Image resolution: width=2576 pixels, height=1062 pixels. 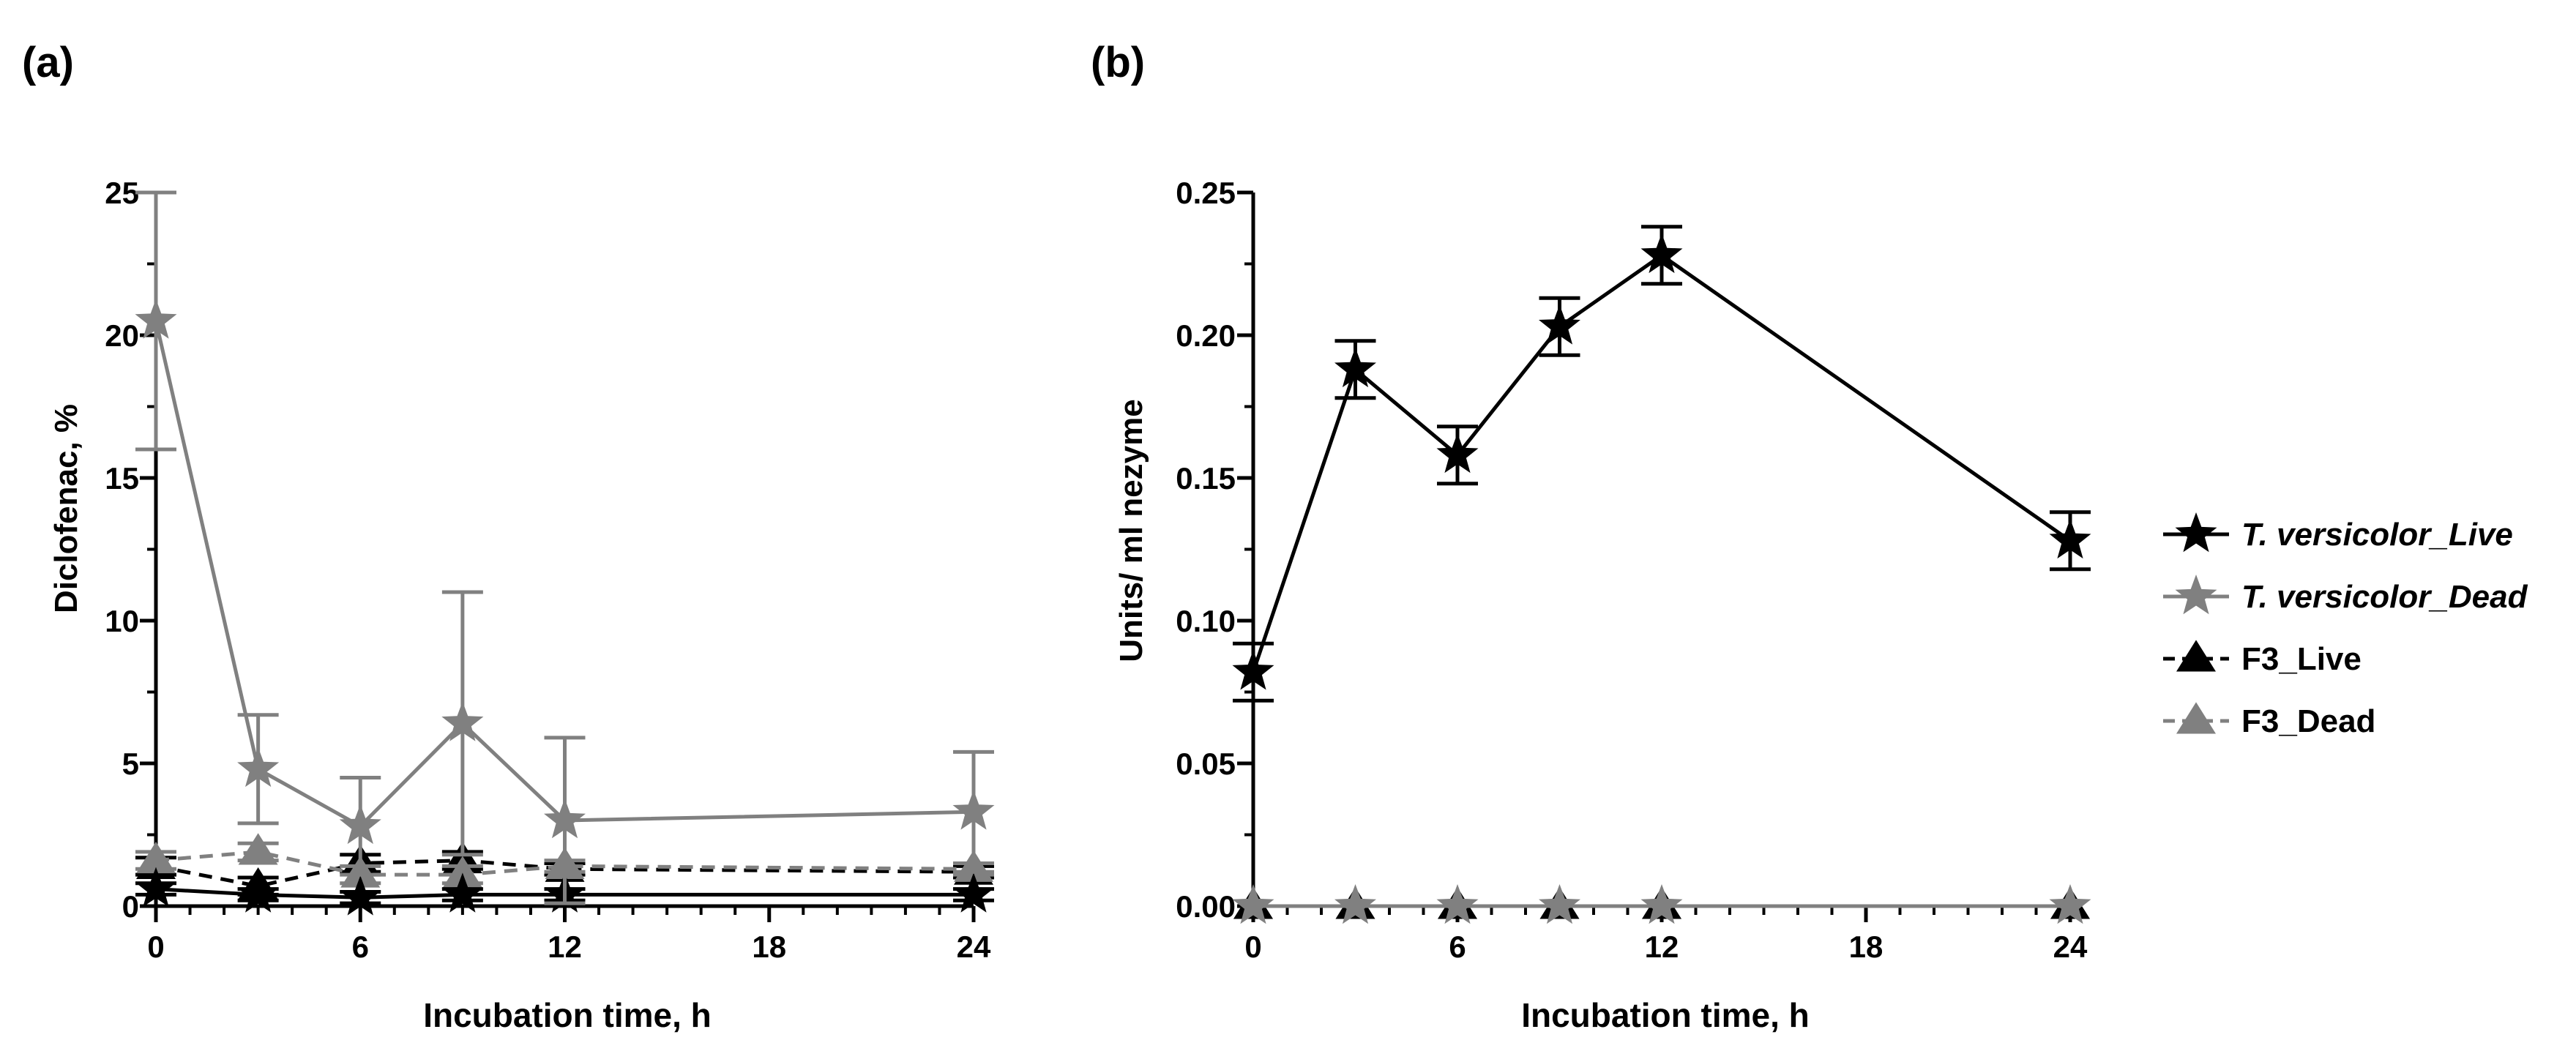 I want to click on legend-item-f3-live: F3_Live, so click(x=2262, y=658).